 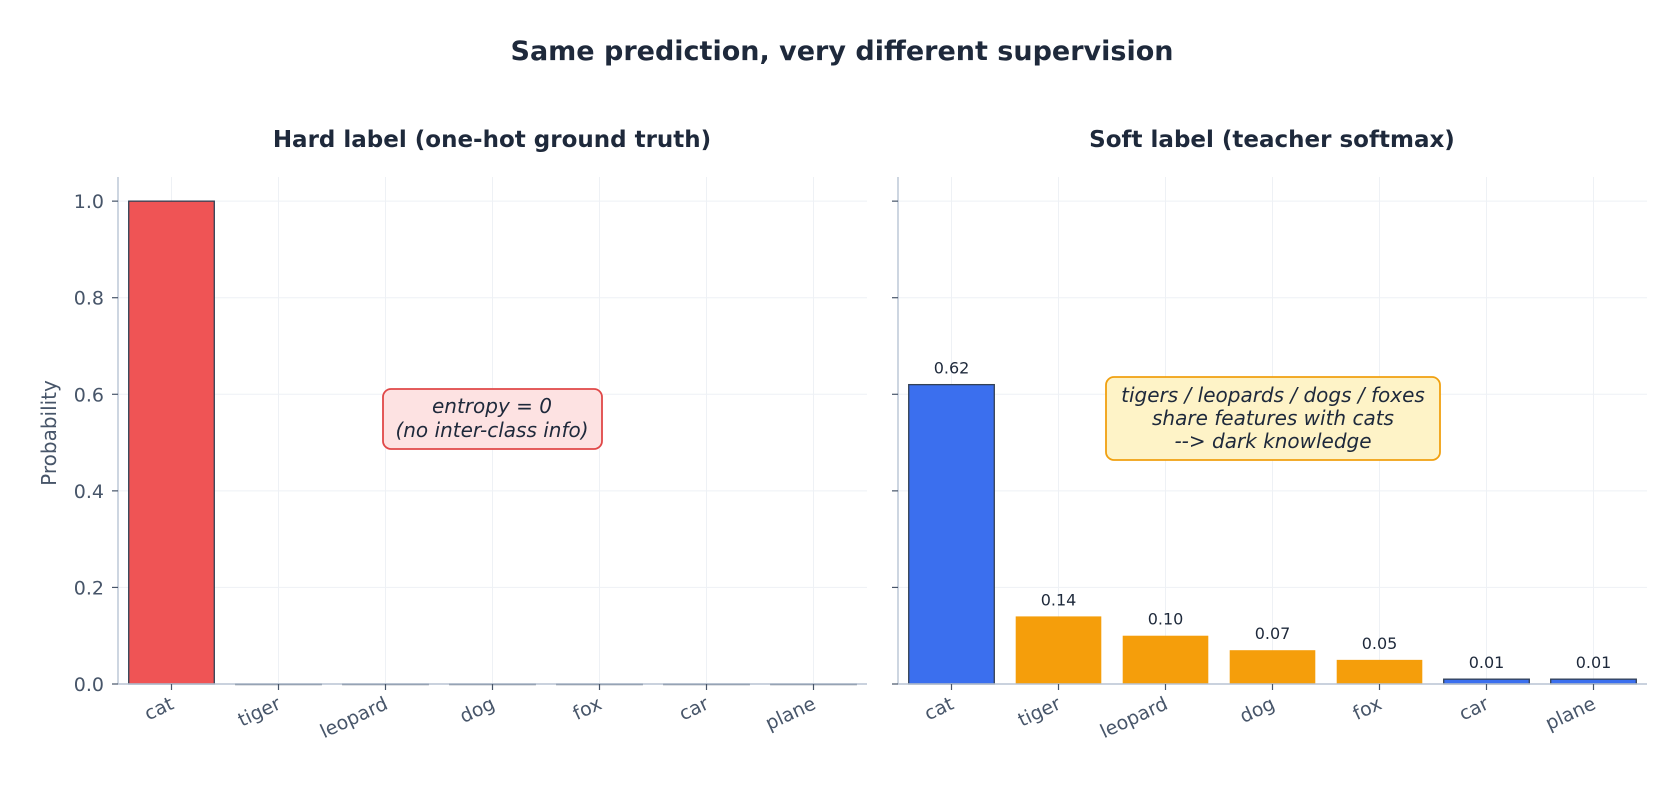 I want to click on y-tick-label: 0.4, so click(x=89, y=492).